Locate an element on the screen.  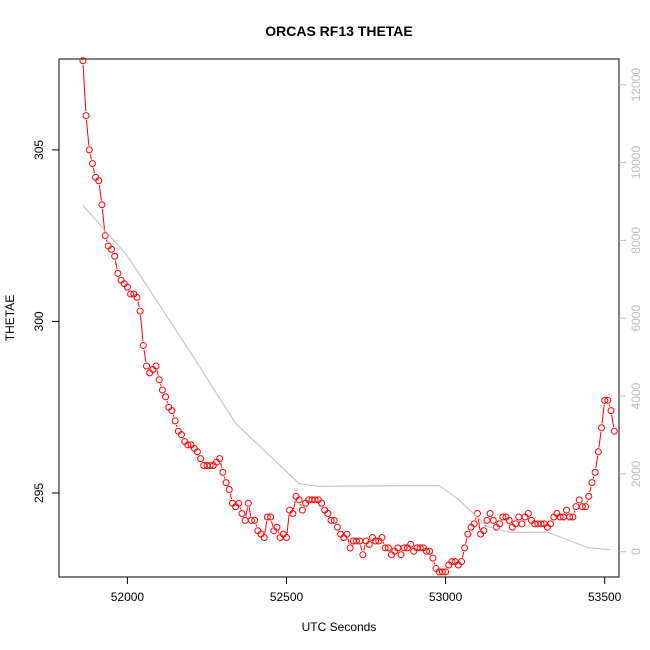
secondary-y-axis: 0 2000 4000 6000 8000 10000 12000 is located at coordinates (631, 311).